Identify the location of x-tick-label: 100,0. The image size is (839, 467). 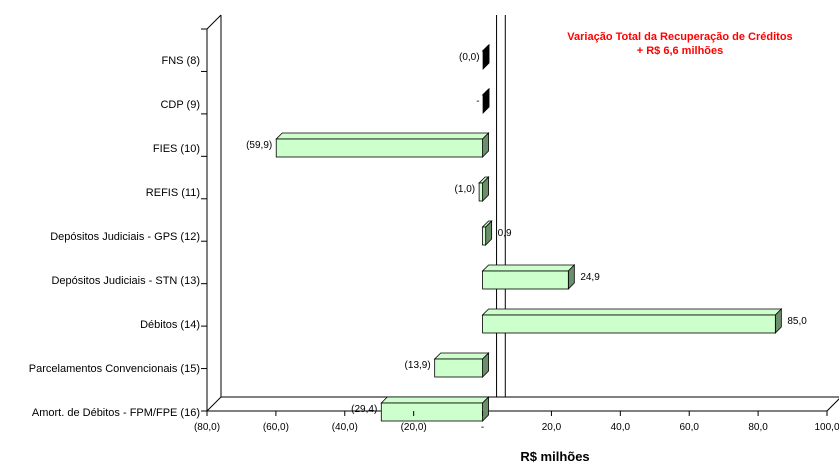
(826, 427).